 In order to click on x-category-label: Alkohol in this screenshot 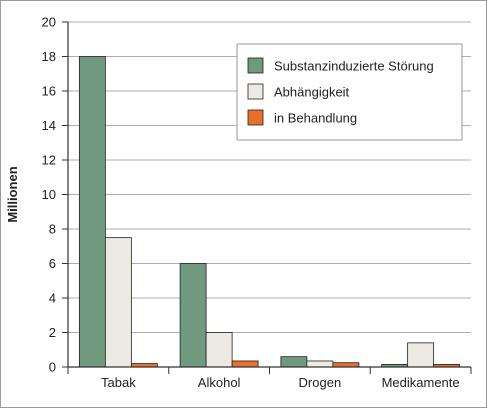, I will do `click(219, 382)`.